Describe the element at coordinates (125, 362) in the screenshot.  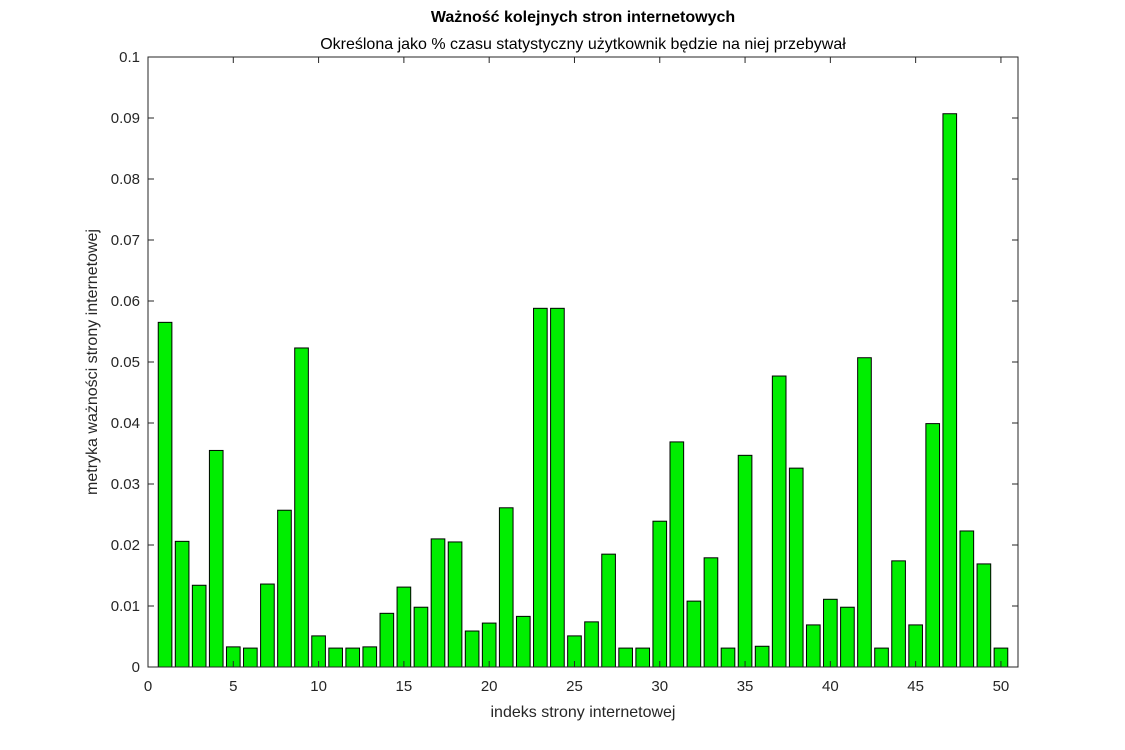
I see `y-tick-label-5: 0.05` at that location.